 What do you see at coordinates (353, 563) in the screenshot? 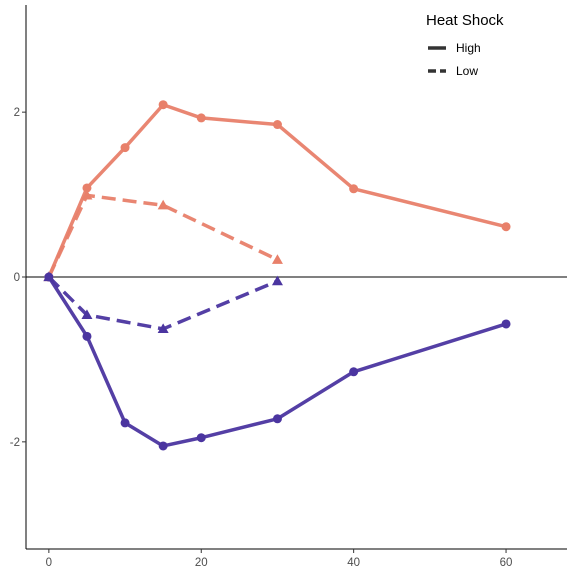
I see `x-tick-label: 40` at bounding box center [353, 563].